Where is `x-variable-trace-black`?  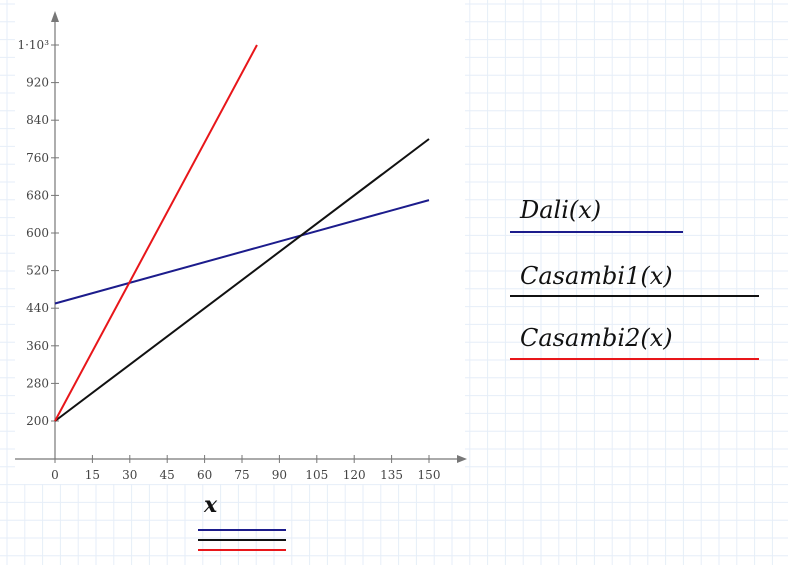 x-variable-trace-black is located at coordinates (242, 540).